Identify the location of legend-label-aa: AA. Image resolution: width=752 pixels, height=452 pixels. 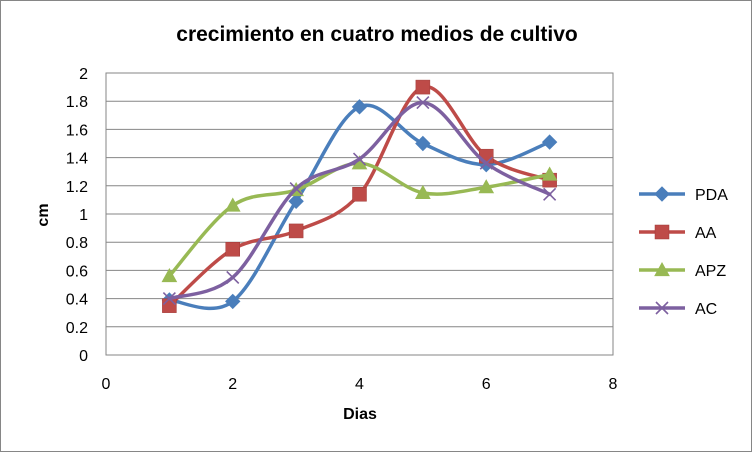
(706, 233).